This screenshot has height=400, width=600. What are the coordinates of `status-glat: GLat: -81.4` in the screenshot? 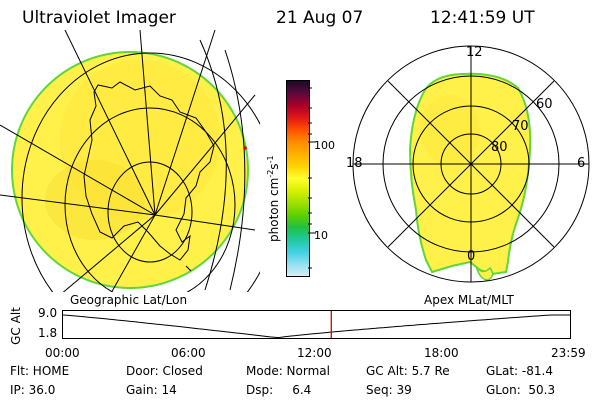 It's located at (519, 371).